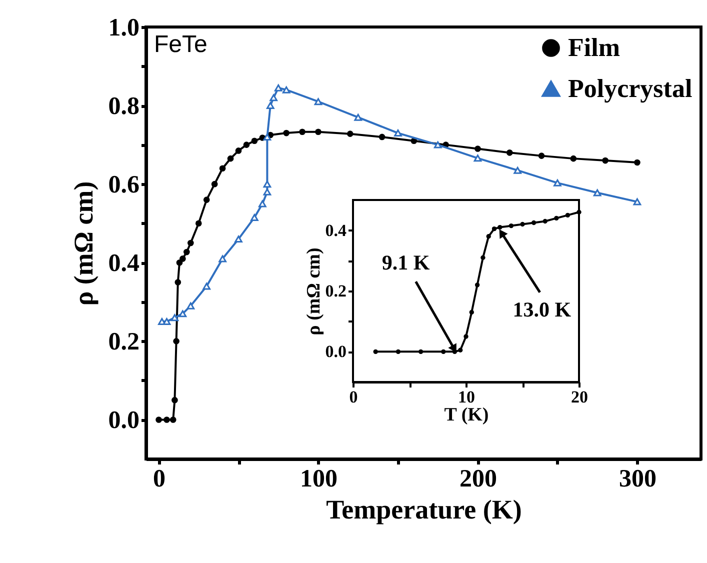 This screenshot has width=707, height=563. I want to click on legend-label: Polycrystal, so click(630, 88).